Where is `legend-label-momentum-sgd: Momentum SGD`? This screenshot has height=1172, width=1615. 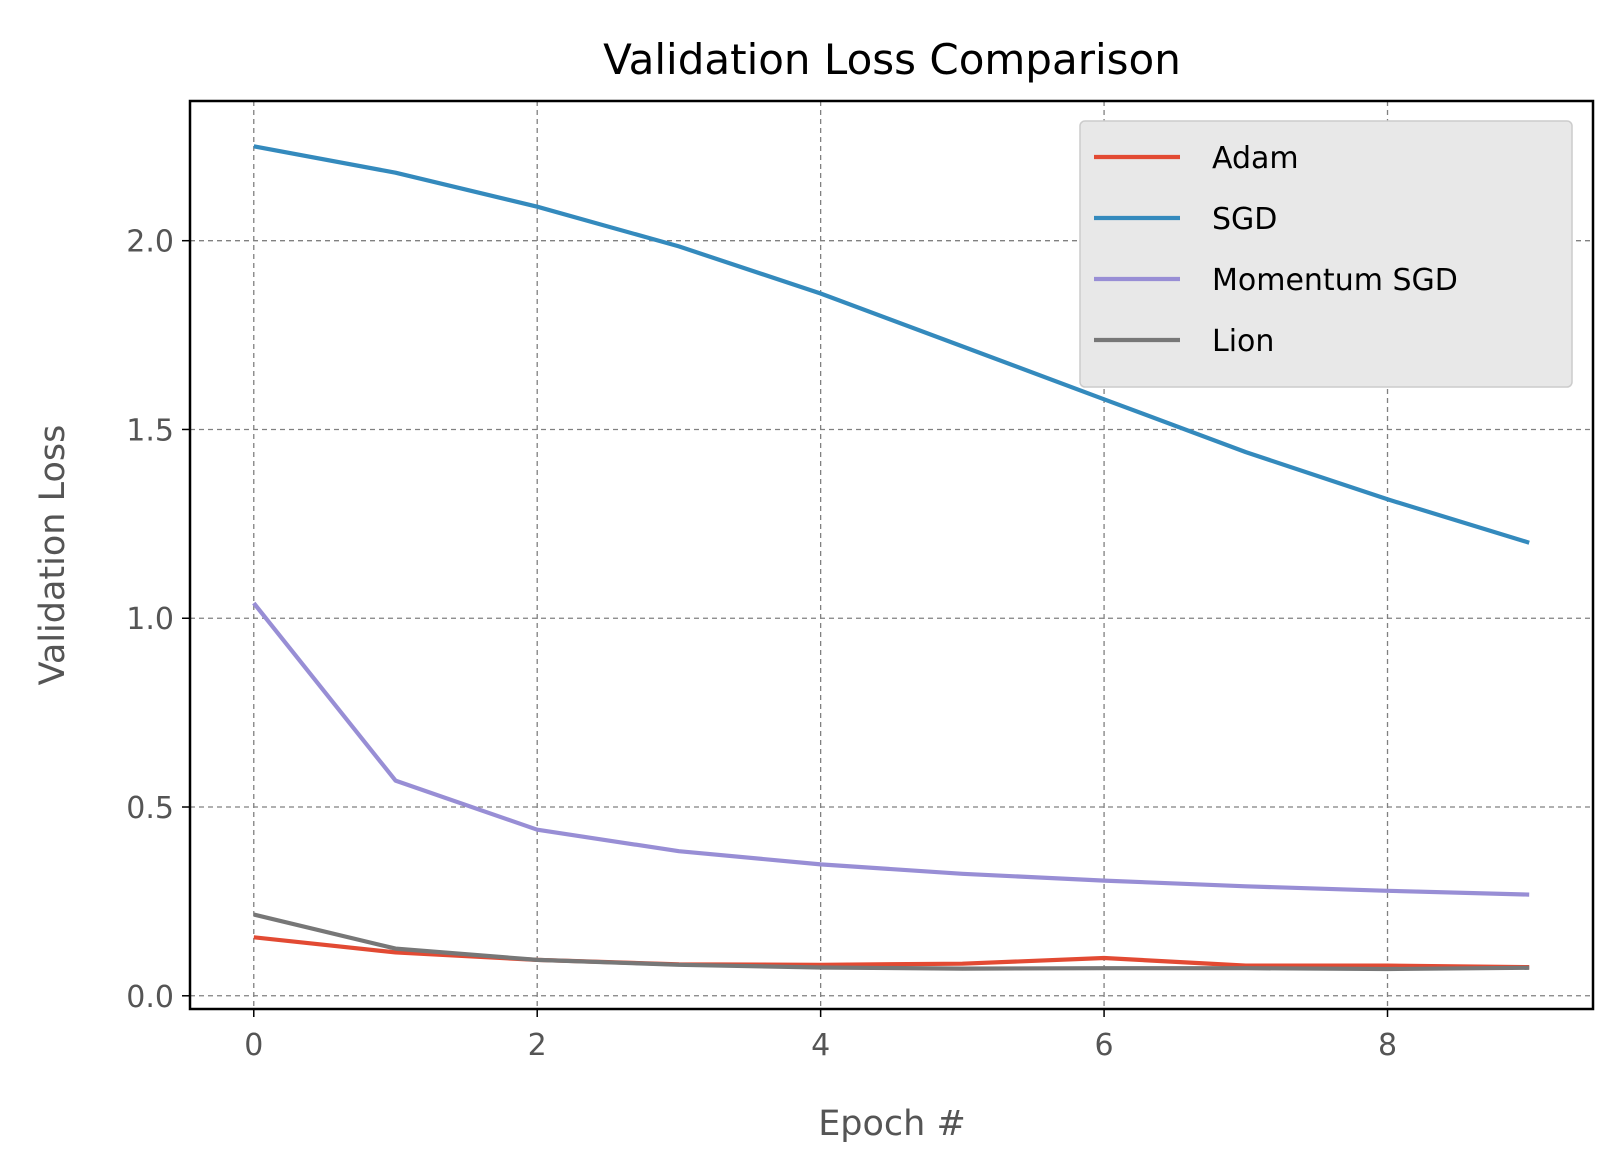 legend-label-momentum-sgd: Momentum SGD is located at coordinates (1335, 280).